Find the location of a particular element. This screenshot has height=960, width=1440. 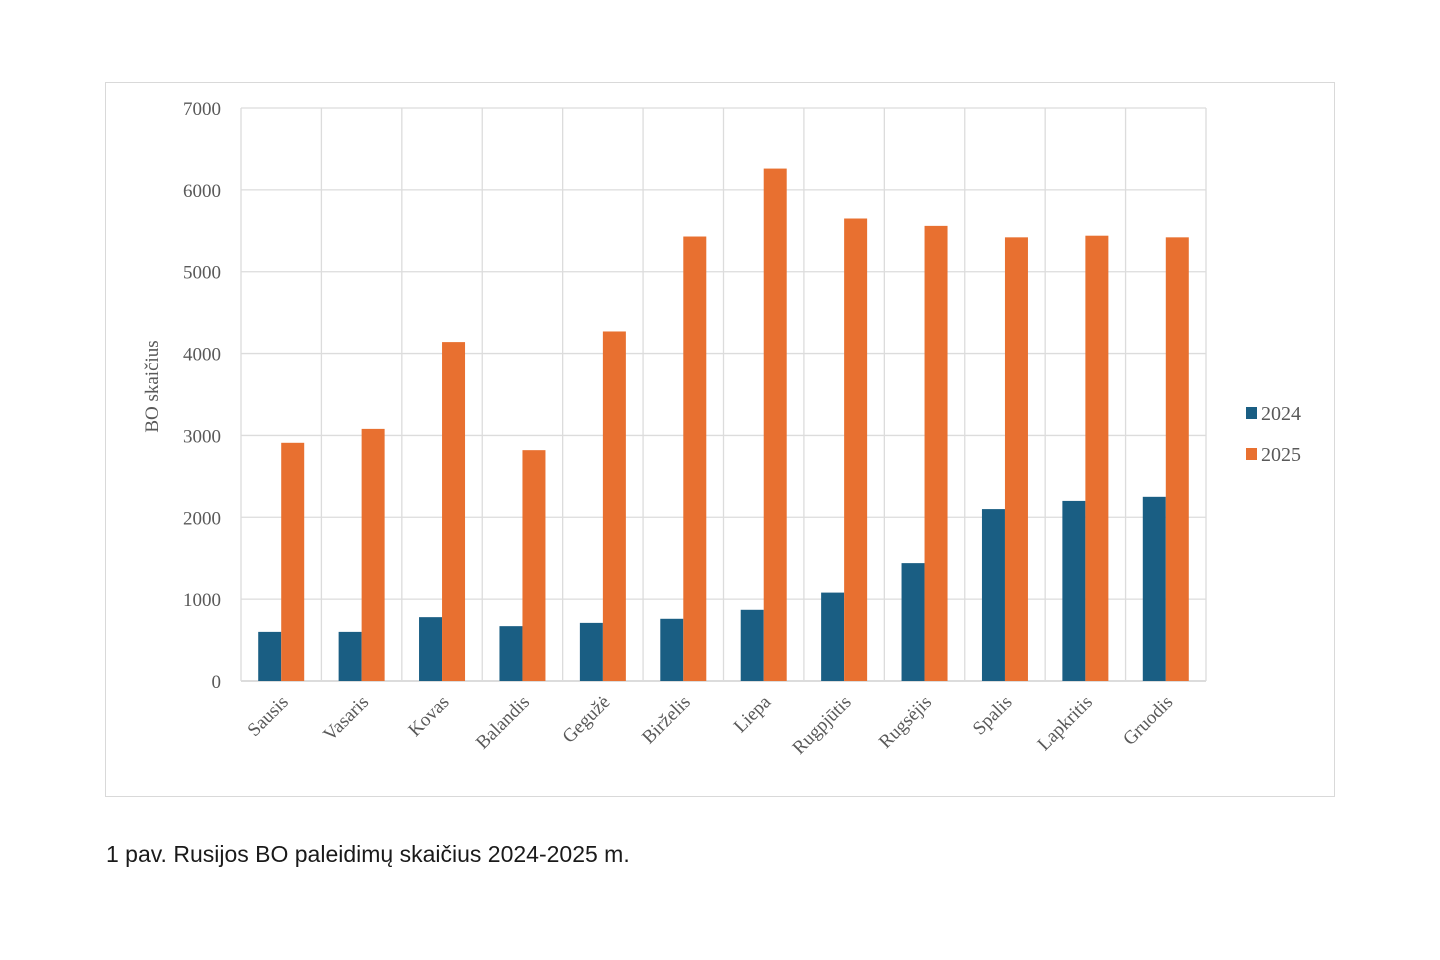

legend-swatch-2024 is located at coordinates (1251, 413).